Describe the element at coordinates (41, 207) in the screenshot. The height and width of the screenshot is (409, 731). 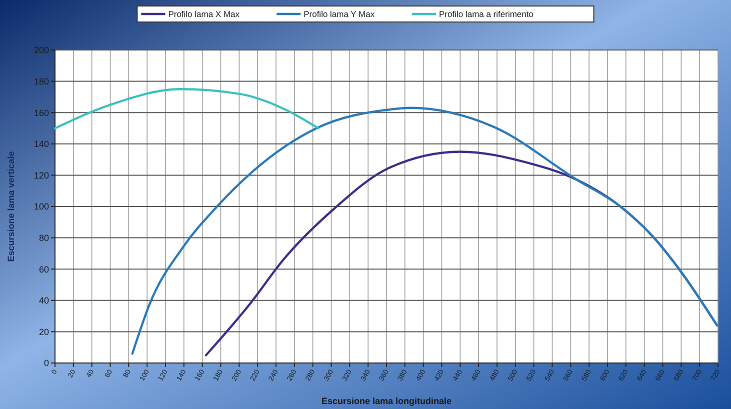
I see `y-tick-label: 100` at that location.